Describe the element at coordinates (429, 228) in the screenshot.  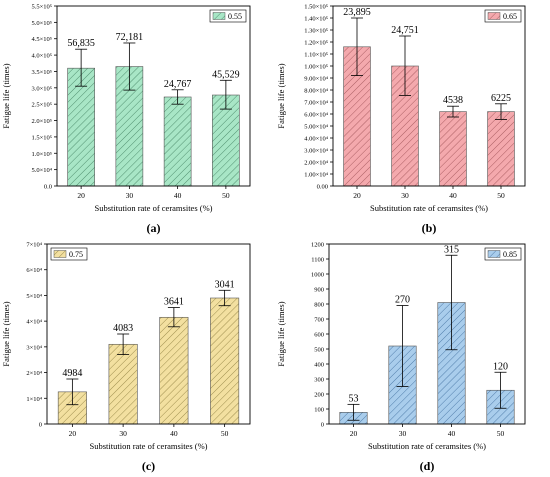
I see `panel-label: (b)` at that location.